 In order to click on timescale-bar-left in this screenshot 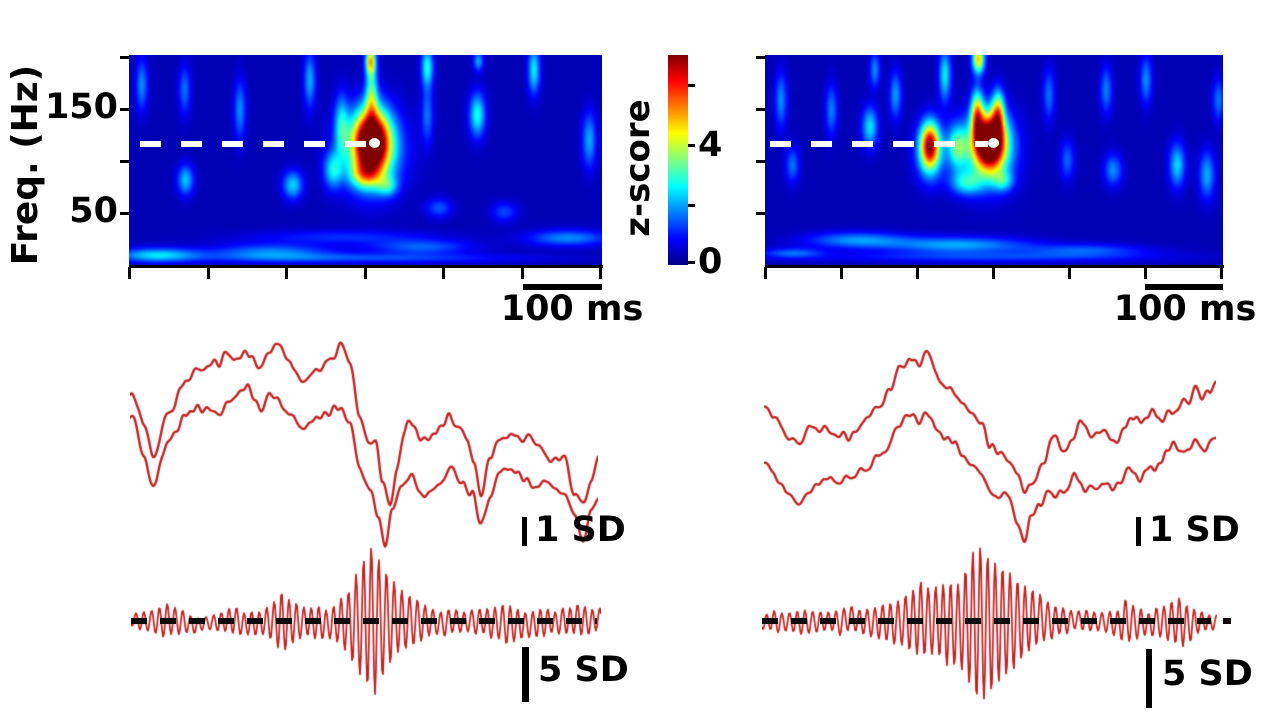, I will do `click(562, 287)`.